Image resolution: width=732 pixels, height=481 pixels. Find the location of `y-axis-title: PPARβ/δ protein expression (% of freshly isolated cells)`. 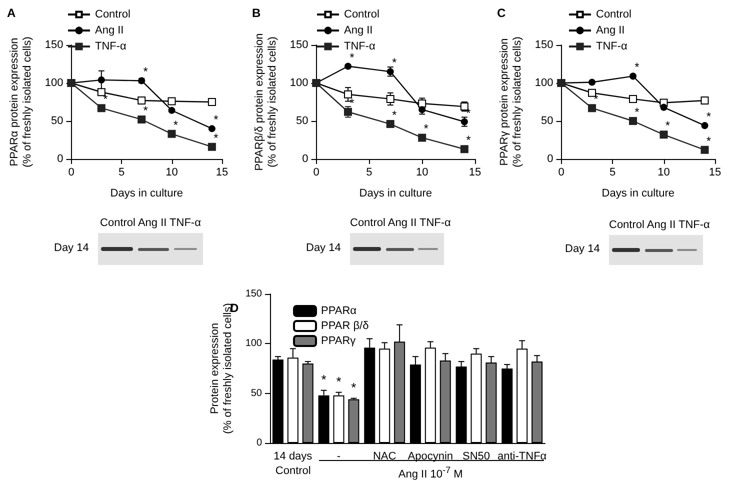

y-axis-title: PPARβ/δ protein expression (% of freshly isolated cells) is located at coordinates (266, 102).